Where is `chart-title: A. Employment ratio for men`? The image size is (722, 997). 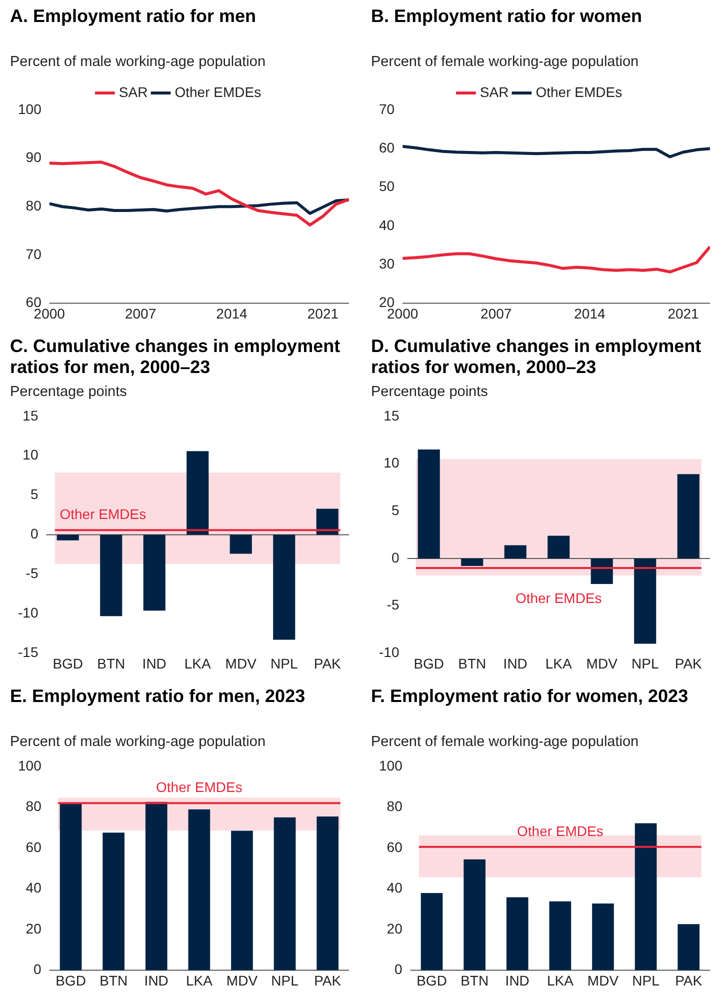 chart-title: A. Employment ratio for men is located at coordinates (134, 17).